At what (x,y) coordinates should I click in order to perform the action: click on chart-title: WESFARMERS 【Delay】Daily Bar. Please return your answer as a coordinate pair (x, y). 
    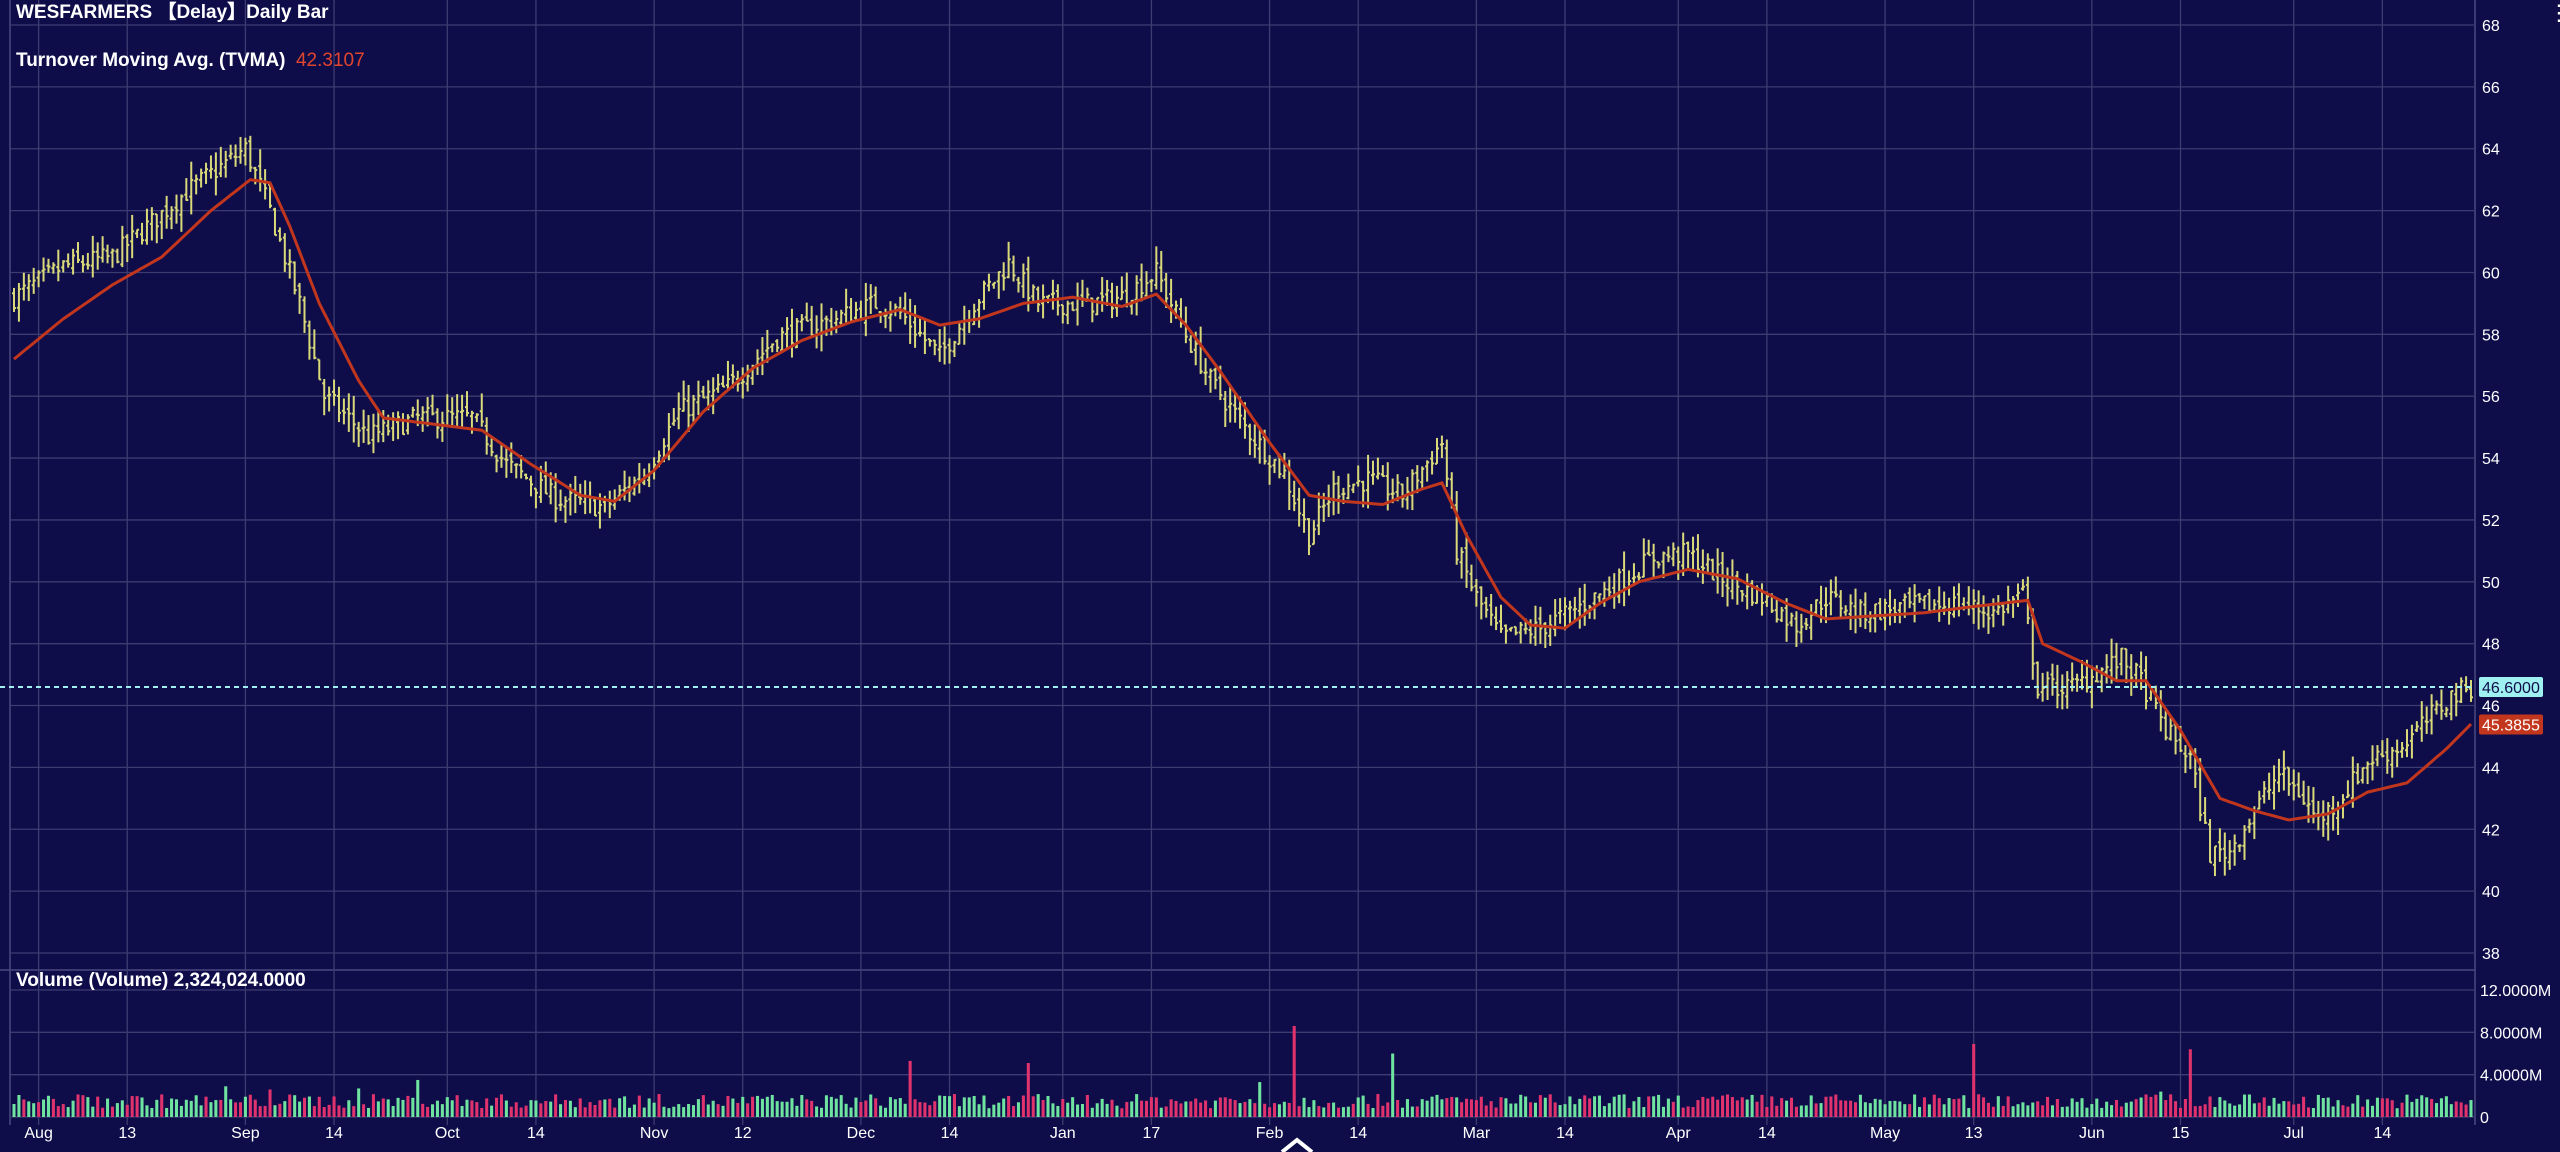
    Looking at the image, I should click on (172, 11).